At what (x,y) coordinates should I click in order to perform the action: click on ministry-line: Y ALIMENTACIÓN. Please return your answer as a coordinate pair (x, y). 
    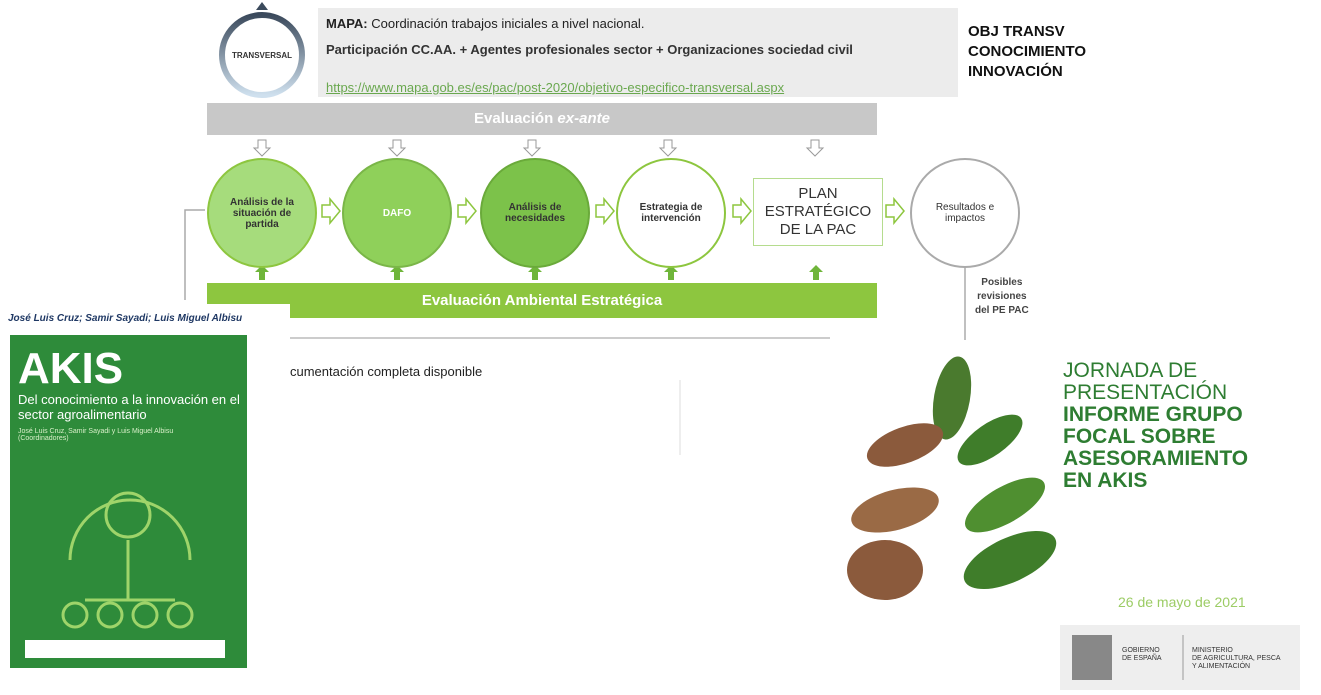
    Looking at the image, I should click on (1221, 666).